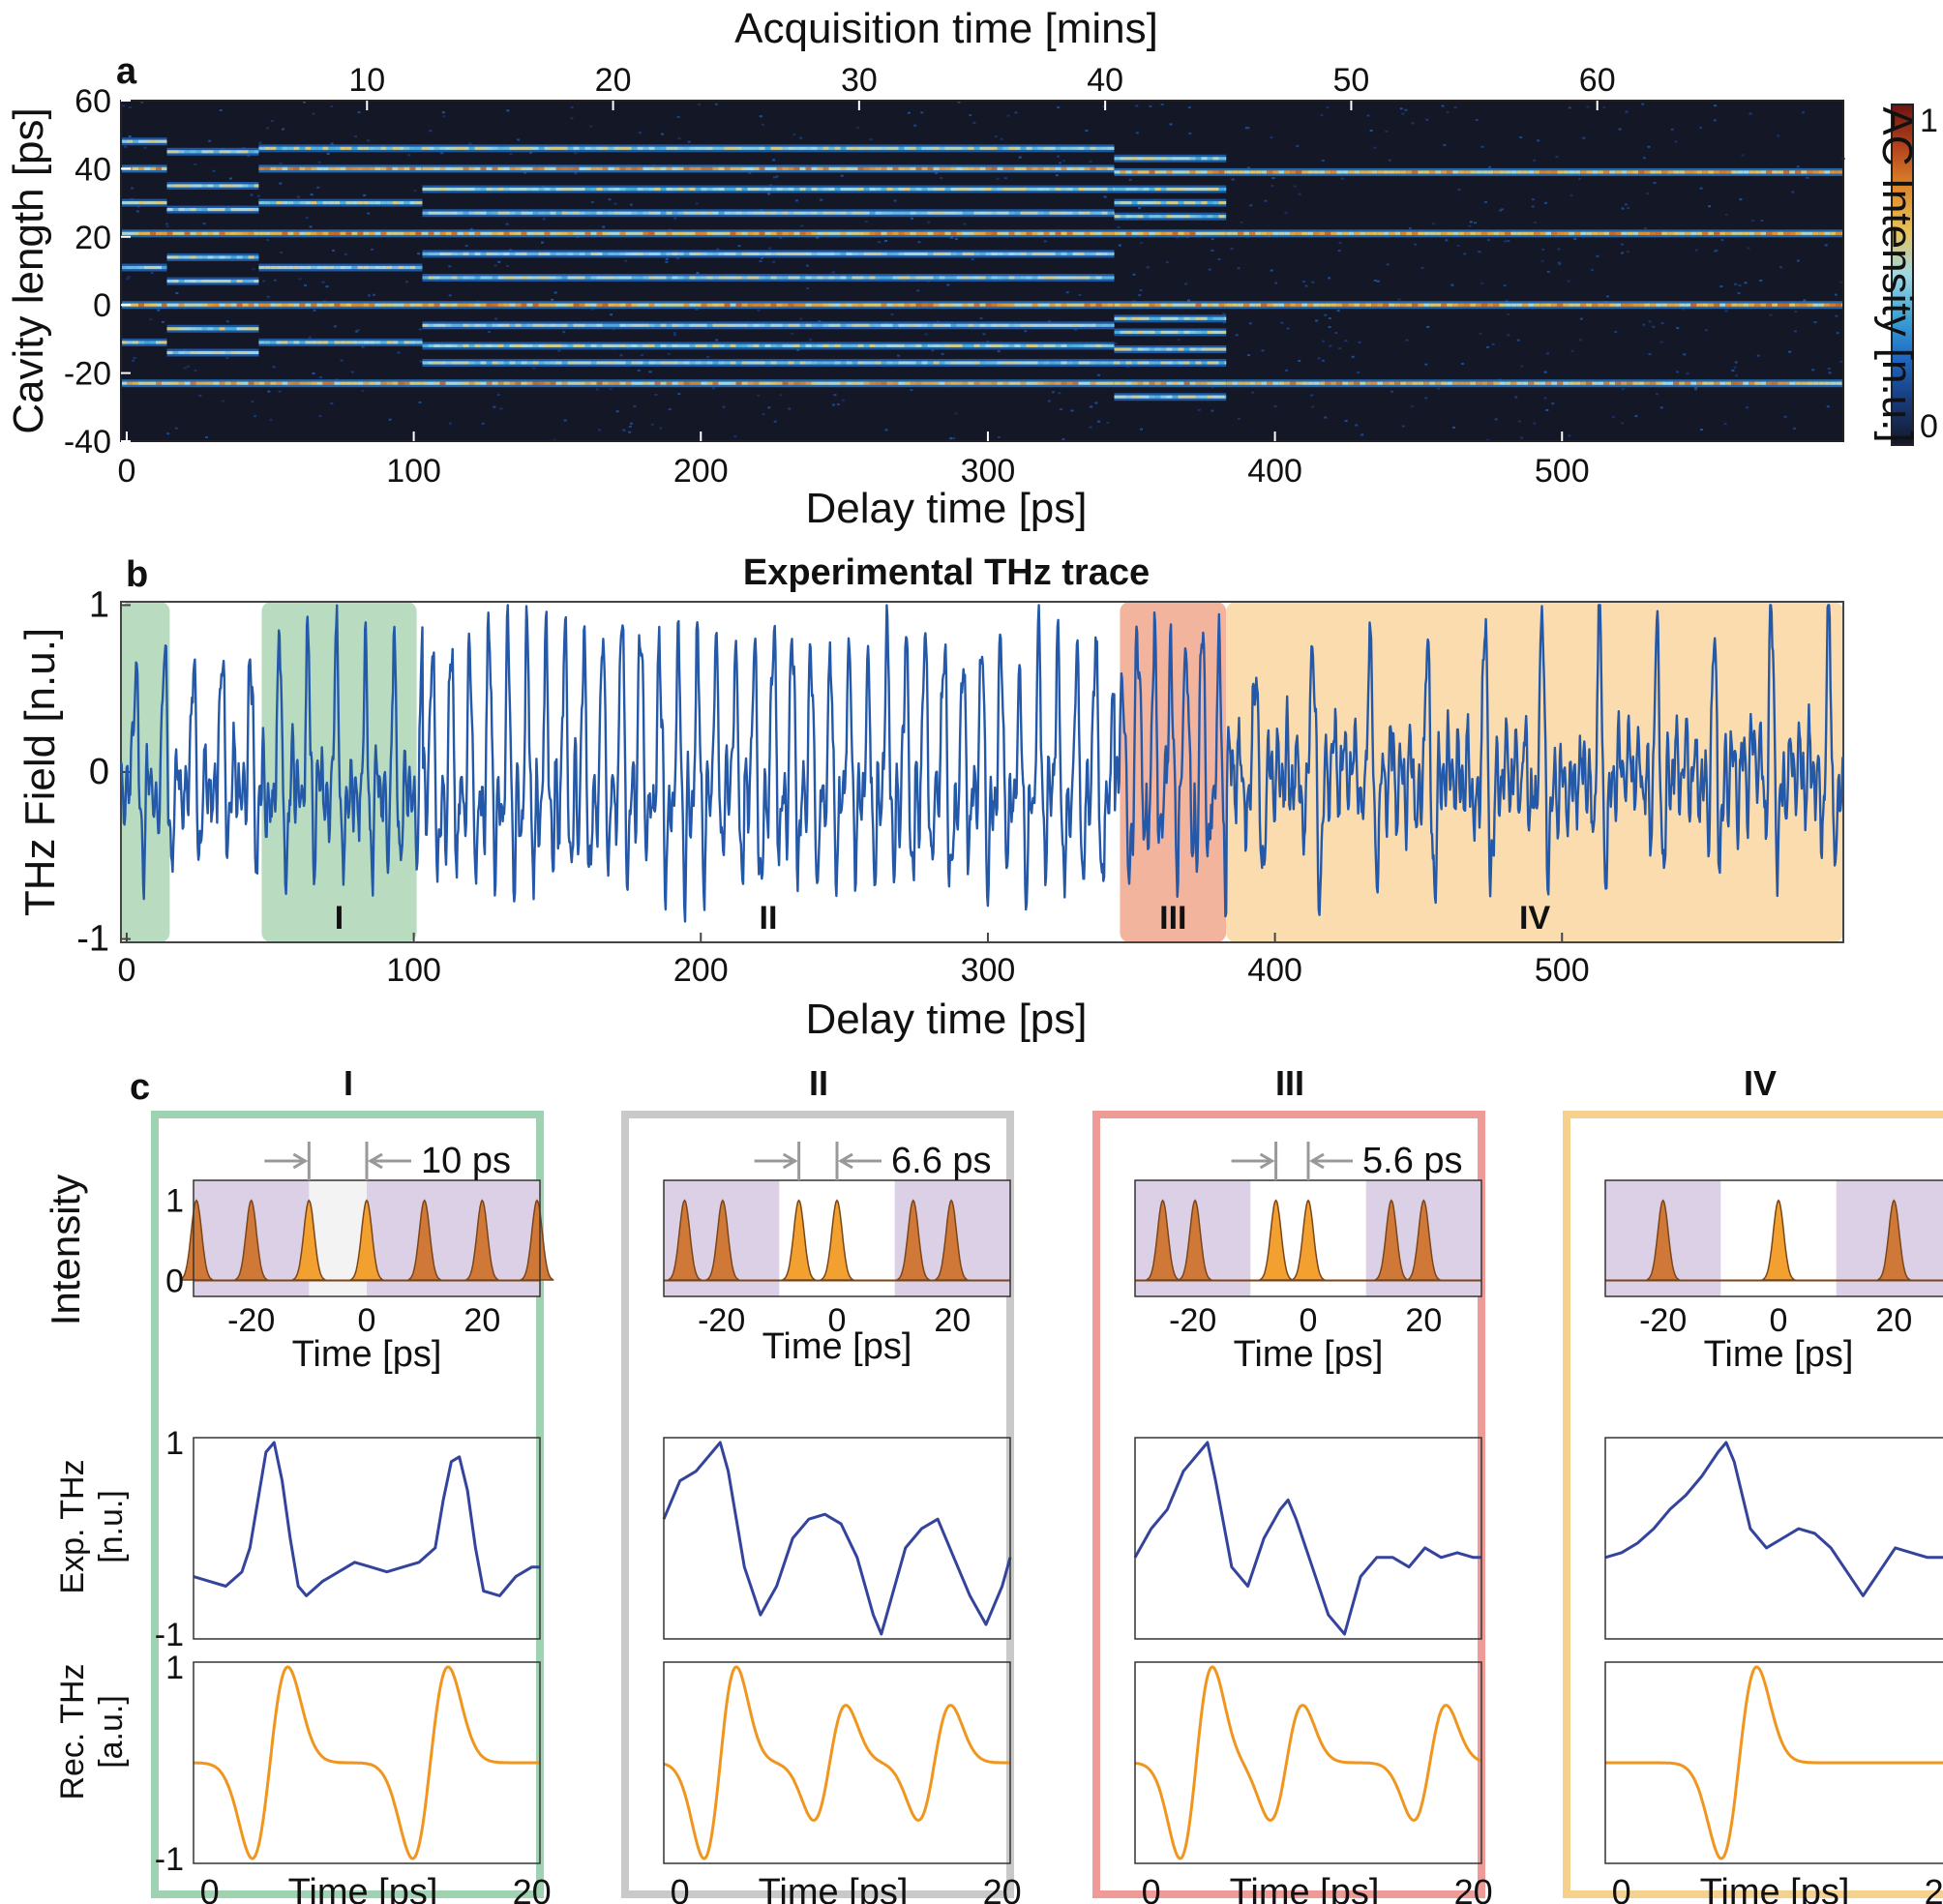 The width and height of the screenshot is (1943, 1904). Describe the element at coordinates (701, 472) in the screenshot. I see `x-tick-label: 200` at that location.